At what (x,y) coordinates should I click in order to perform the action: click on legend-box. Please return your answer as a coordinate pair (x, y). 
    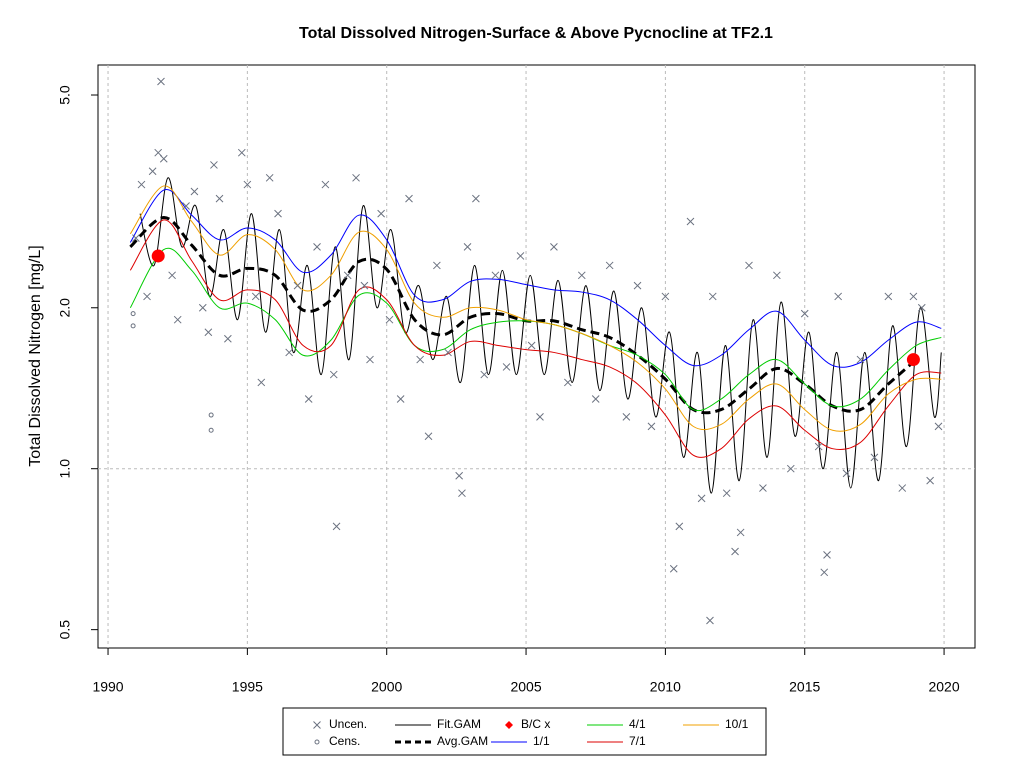
    Looking at the image, I should click on (524, 731).